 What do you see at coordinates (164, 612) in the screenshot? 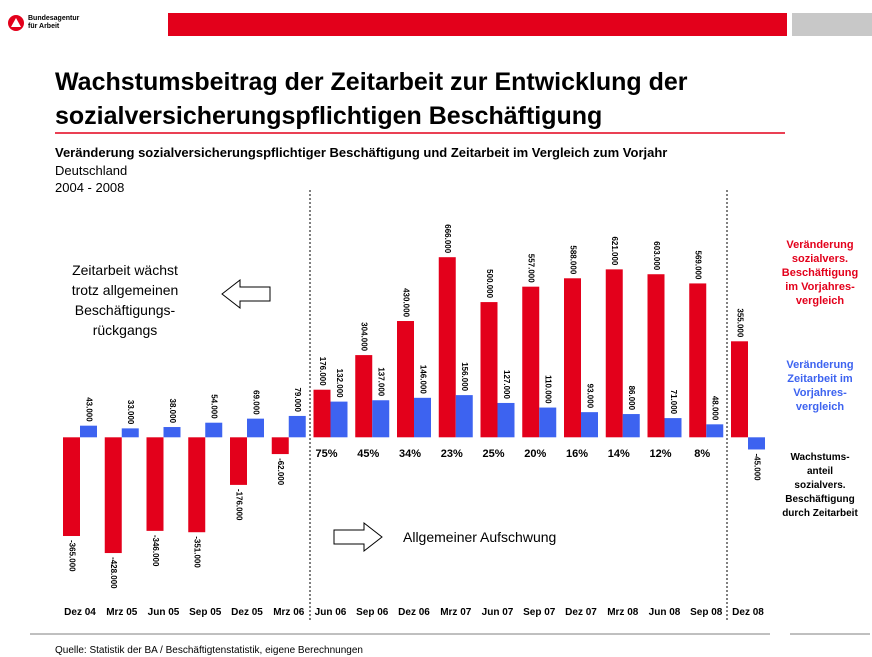
I see `x-tick-label: Jun 05` at bounding box center [164, 612].